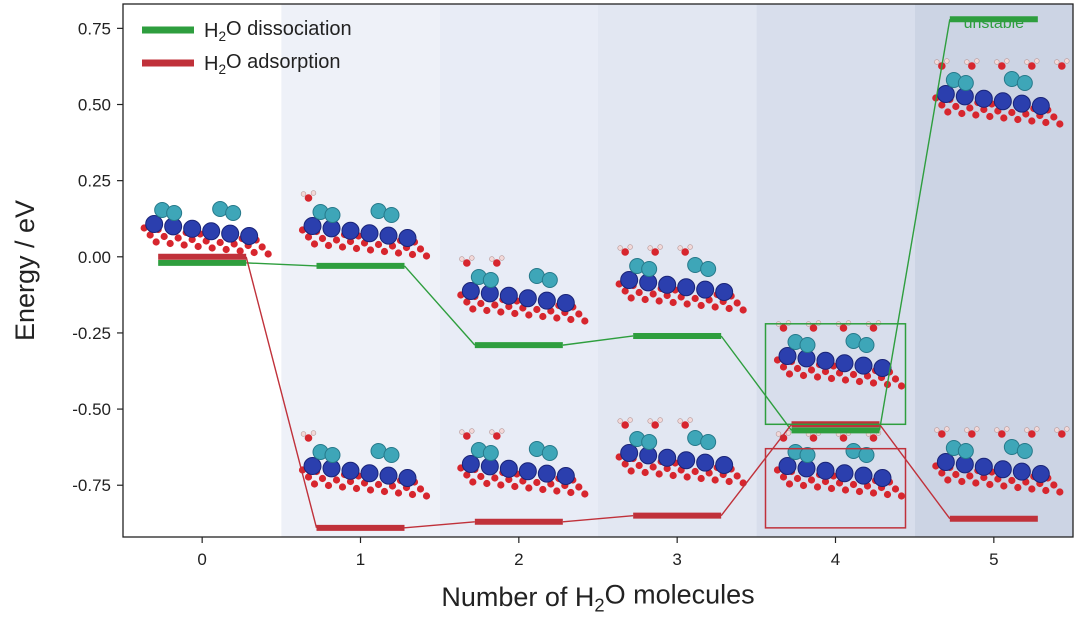 Image resolution: width=1080 pixels, height=623 pixels. Describe the element at coordinates (835, 426) in the screenshot. I see `highlight-boxes` at that location.